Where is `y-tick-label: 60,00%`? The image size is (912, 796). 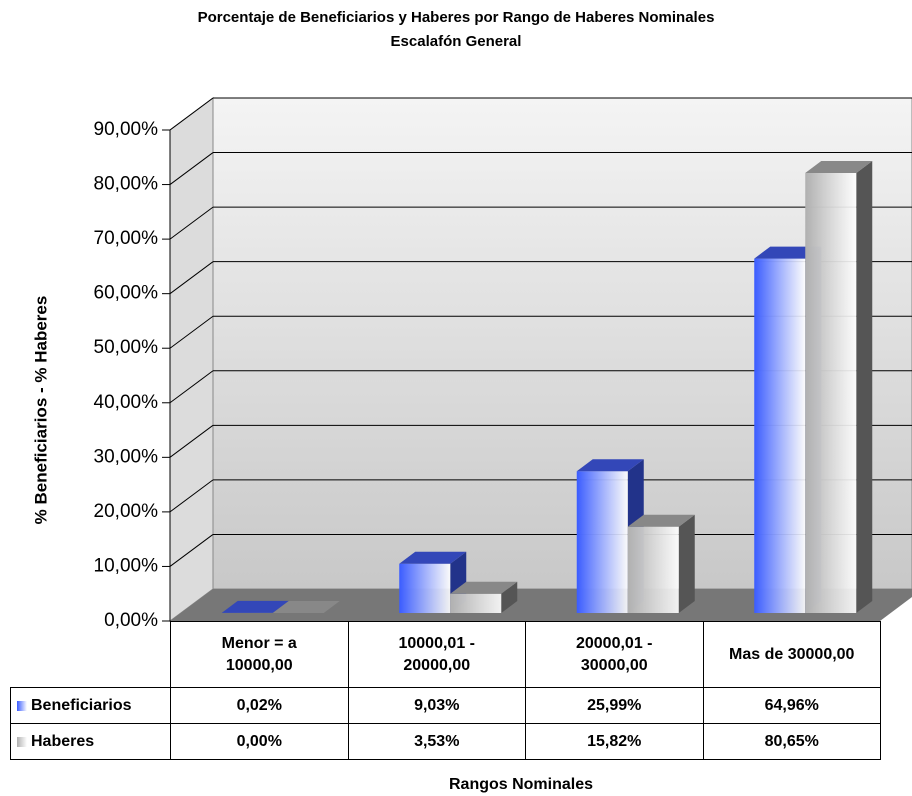 y-tick-label: 60,00% is located at coordinates (126, 293).